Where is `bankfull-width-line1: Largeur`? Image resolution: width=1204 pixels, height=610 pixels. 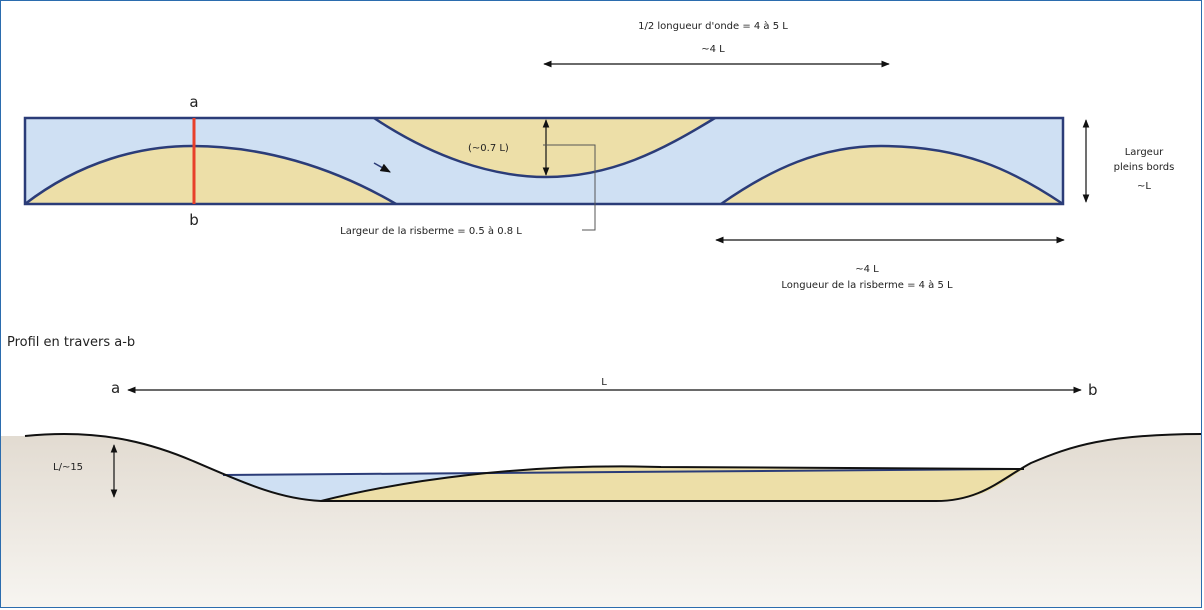 bankfull-width-line1: Largeur is located at coordinates (1144, 152).